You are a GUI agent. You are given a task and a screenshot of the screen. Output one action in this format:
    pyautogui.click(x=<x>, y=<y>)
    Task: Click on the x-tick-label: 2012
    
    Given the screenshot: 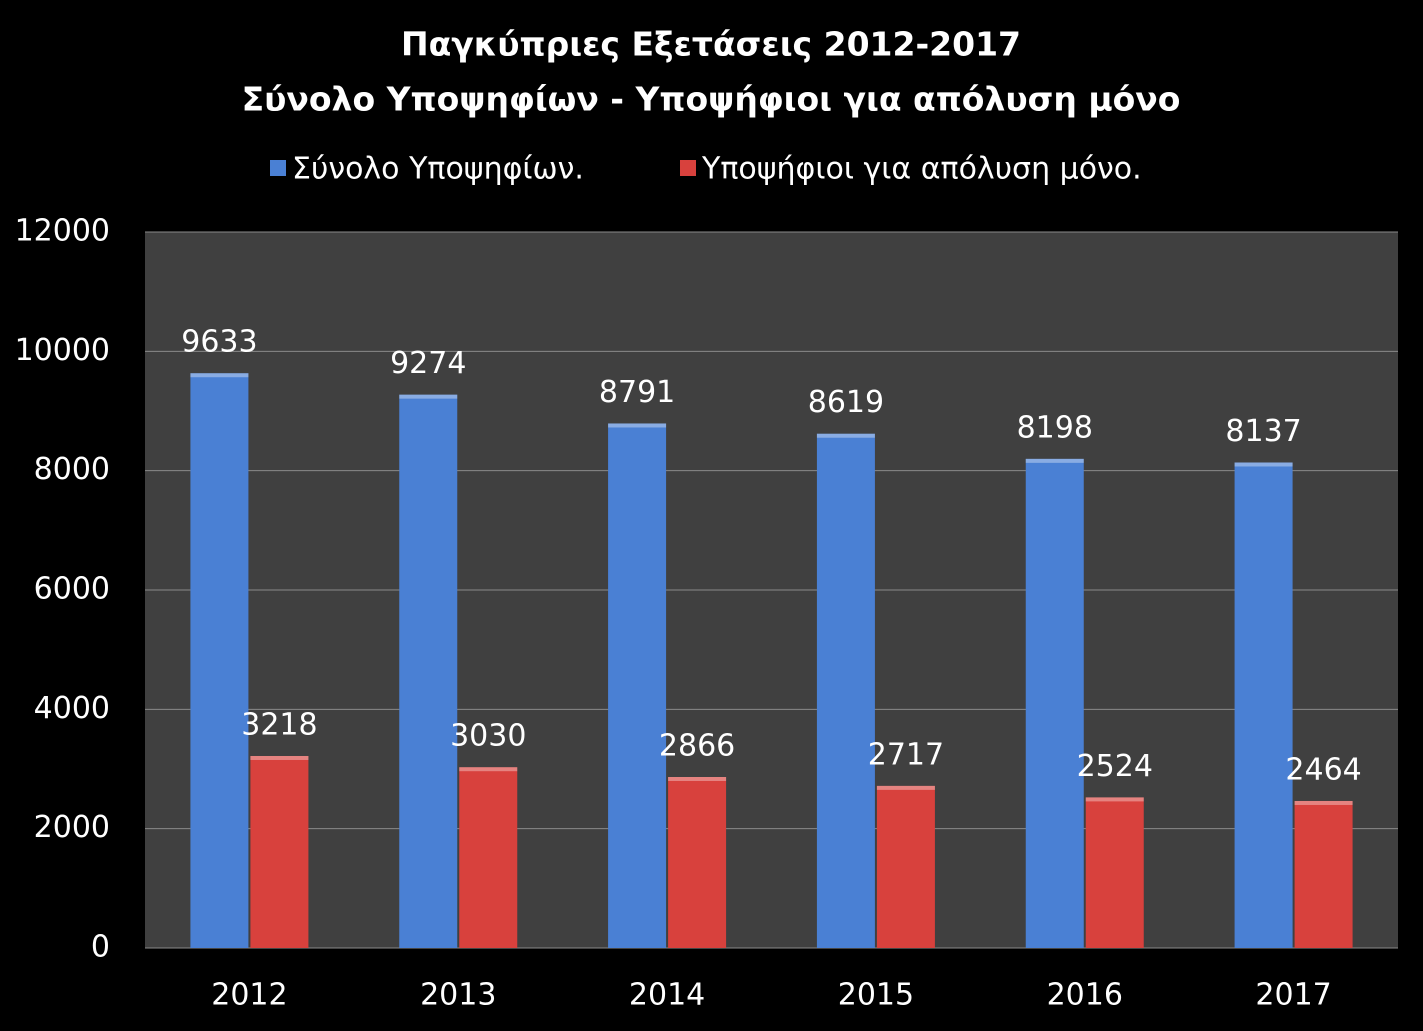 What is the action you would take?
    pyautogui.click(x=249, y=995)
    